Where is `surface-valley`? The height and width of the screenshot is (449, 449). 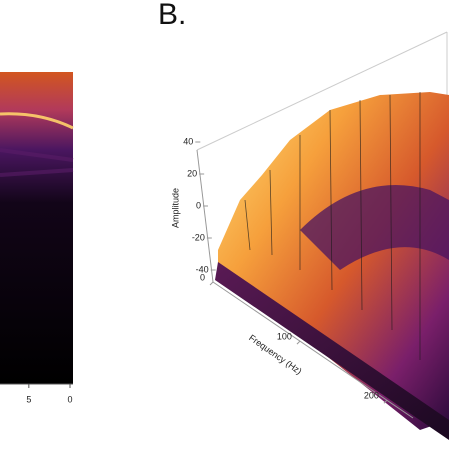
surface-valley is located at coordinates (374, 227).